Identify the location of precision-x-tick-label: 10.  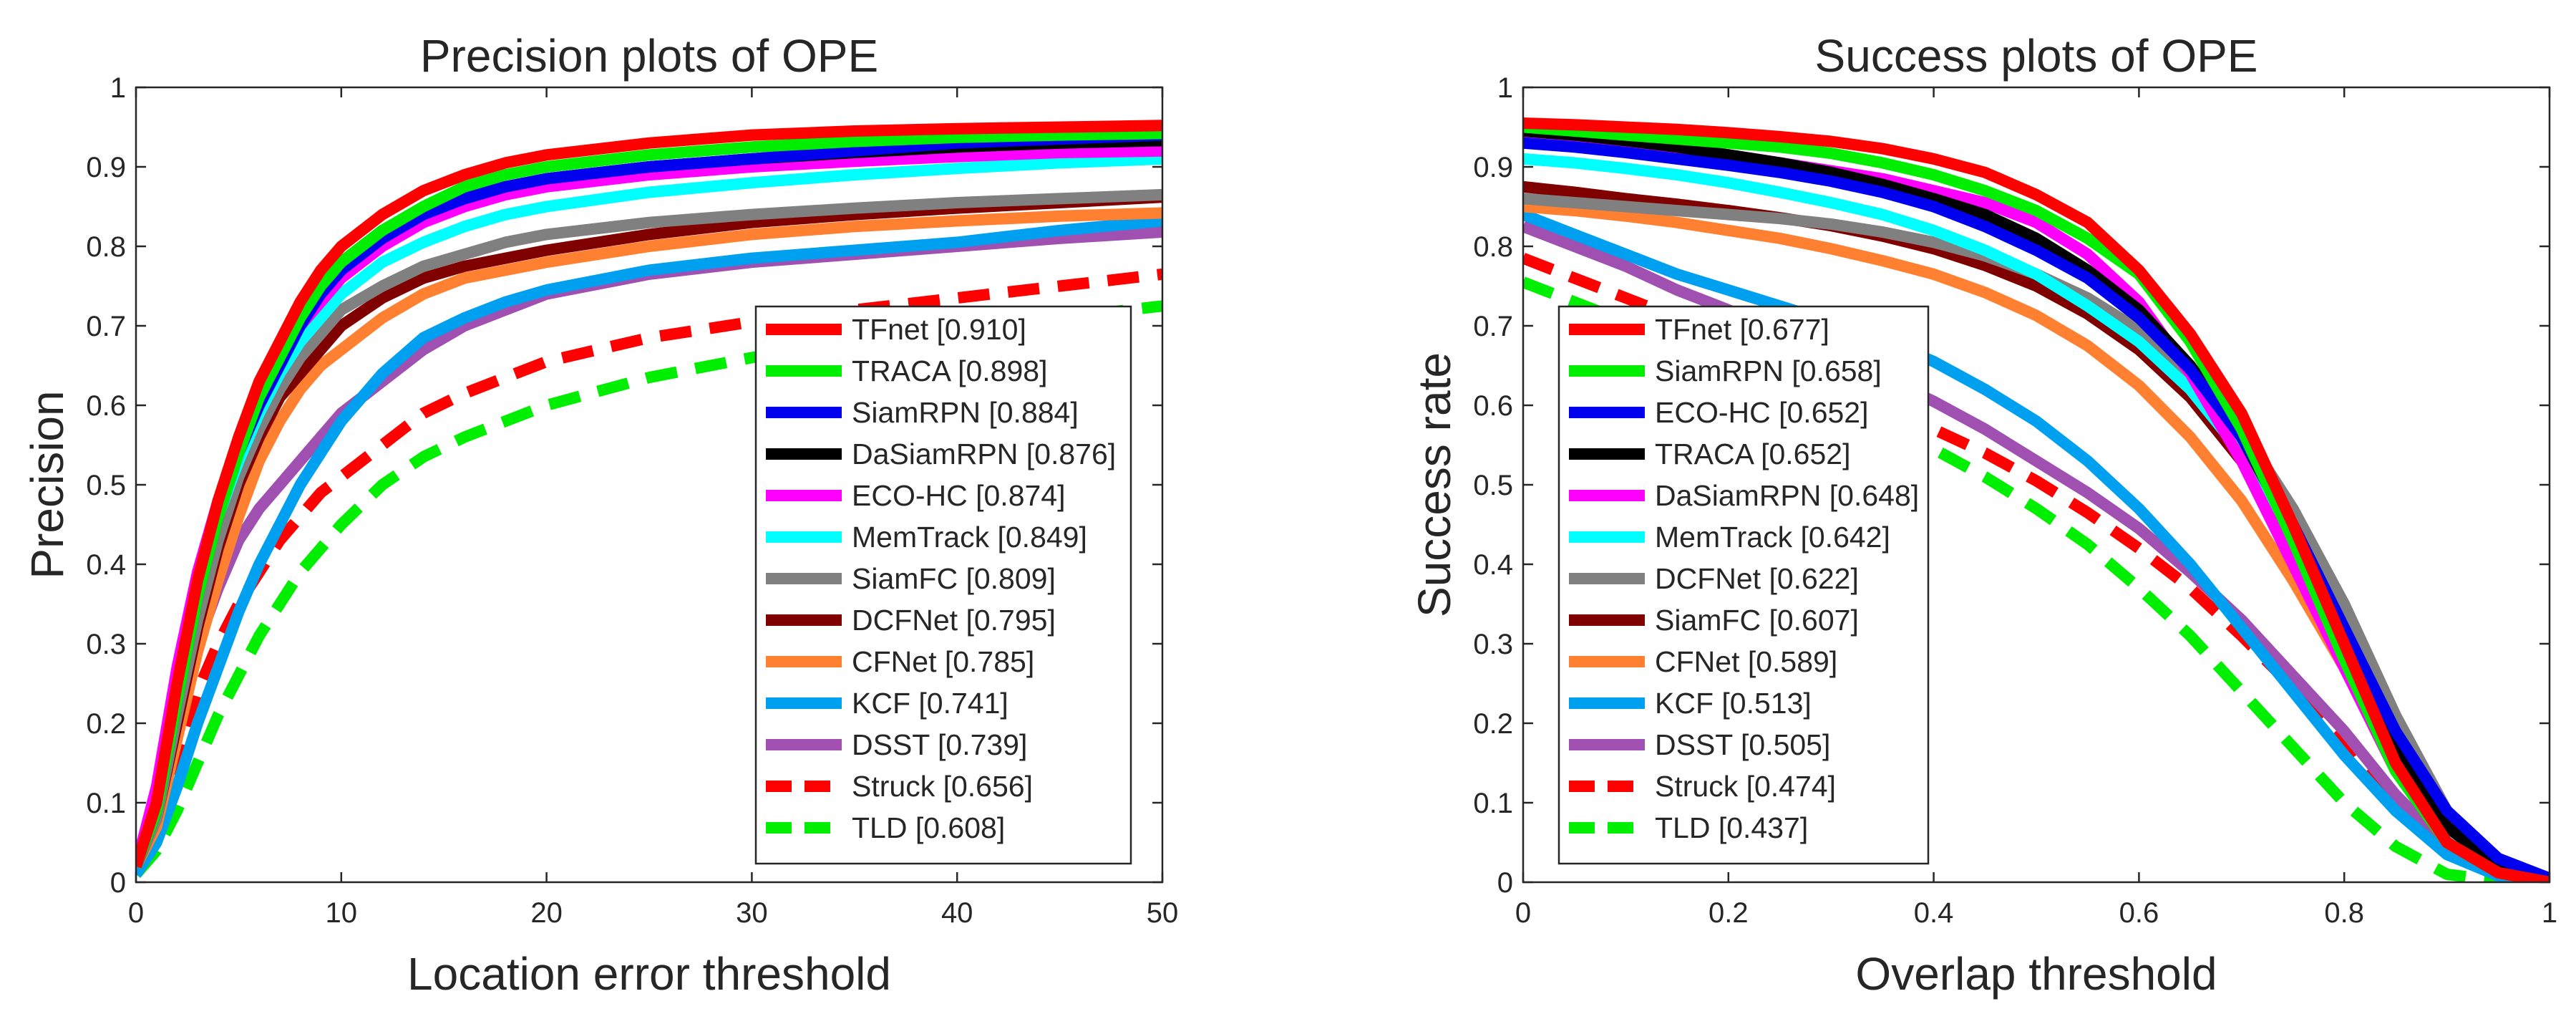
(342, 913).